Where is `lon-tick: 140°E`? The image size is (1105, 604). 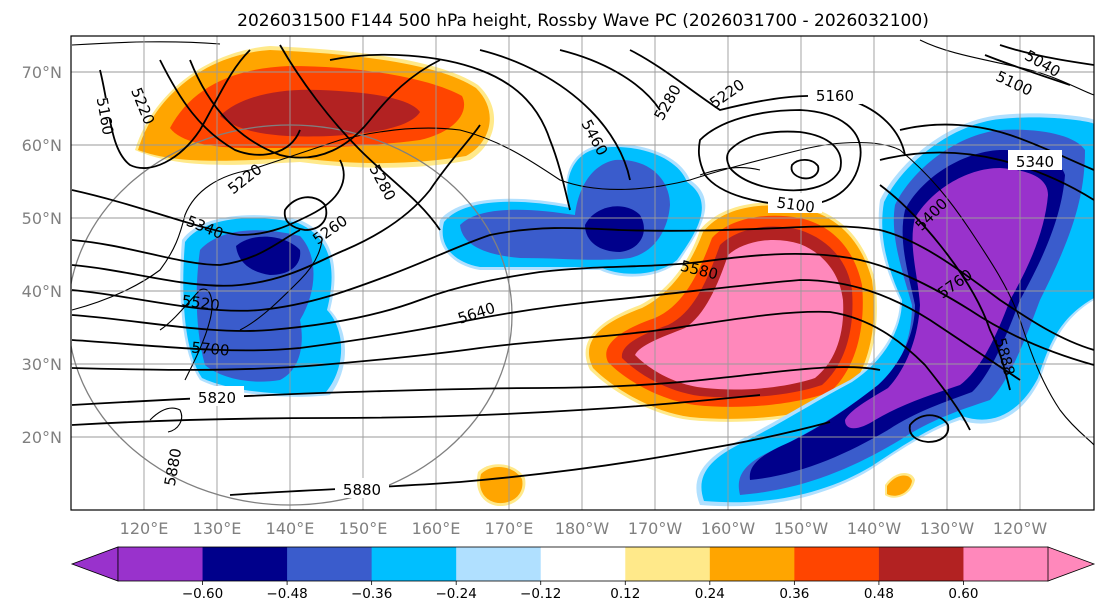
lon-tick: 140°E is located at coordinates (290, 528).